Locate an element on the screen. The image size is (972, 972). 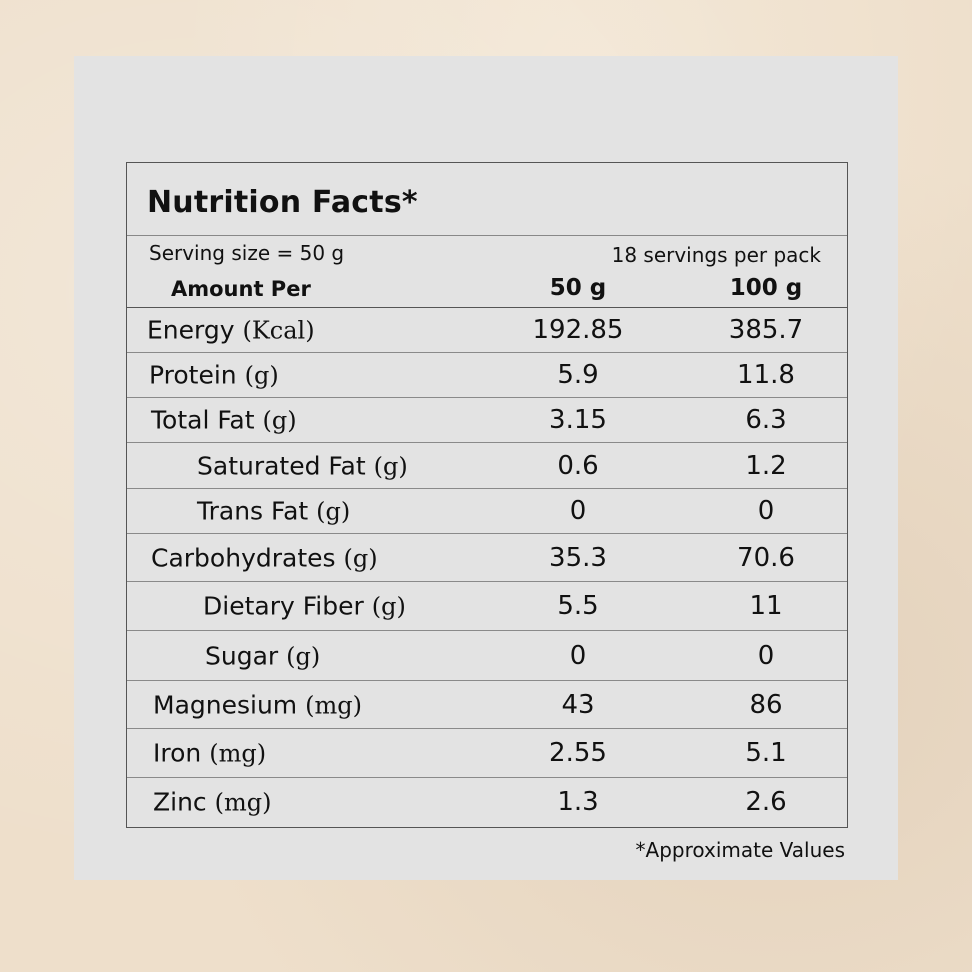
nutrient-row-saturated-fat: Saturated Fat (g) 0.6 1.2 is located at coordinates (487, 466).